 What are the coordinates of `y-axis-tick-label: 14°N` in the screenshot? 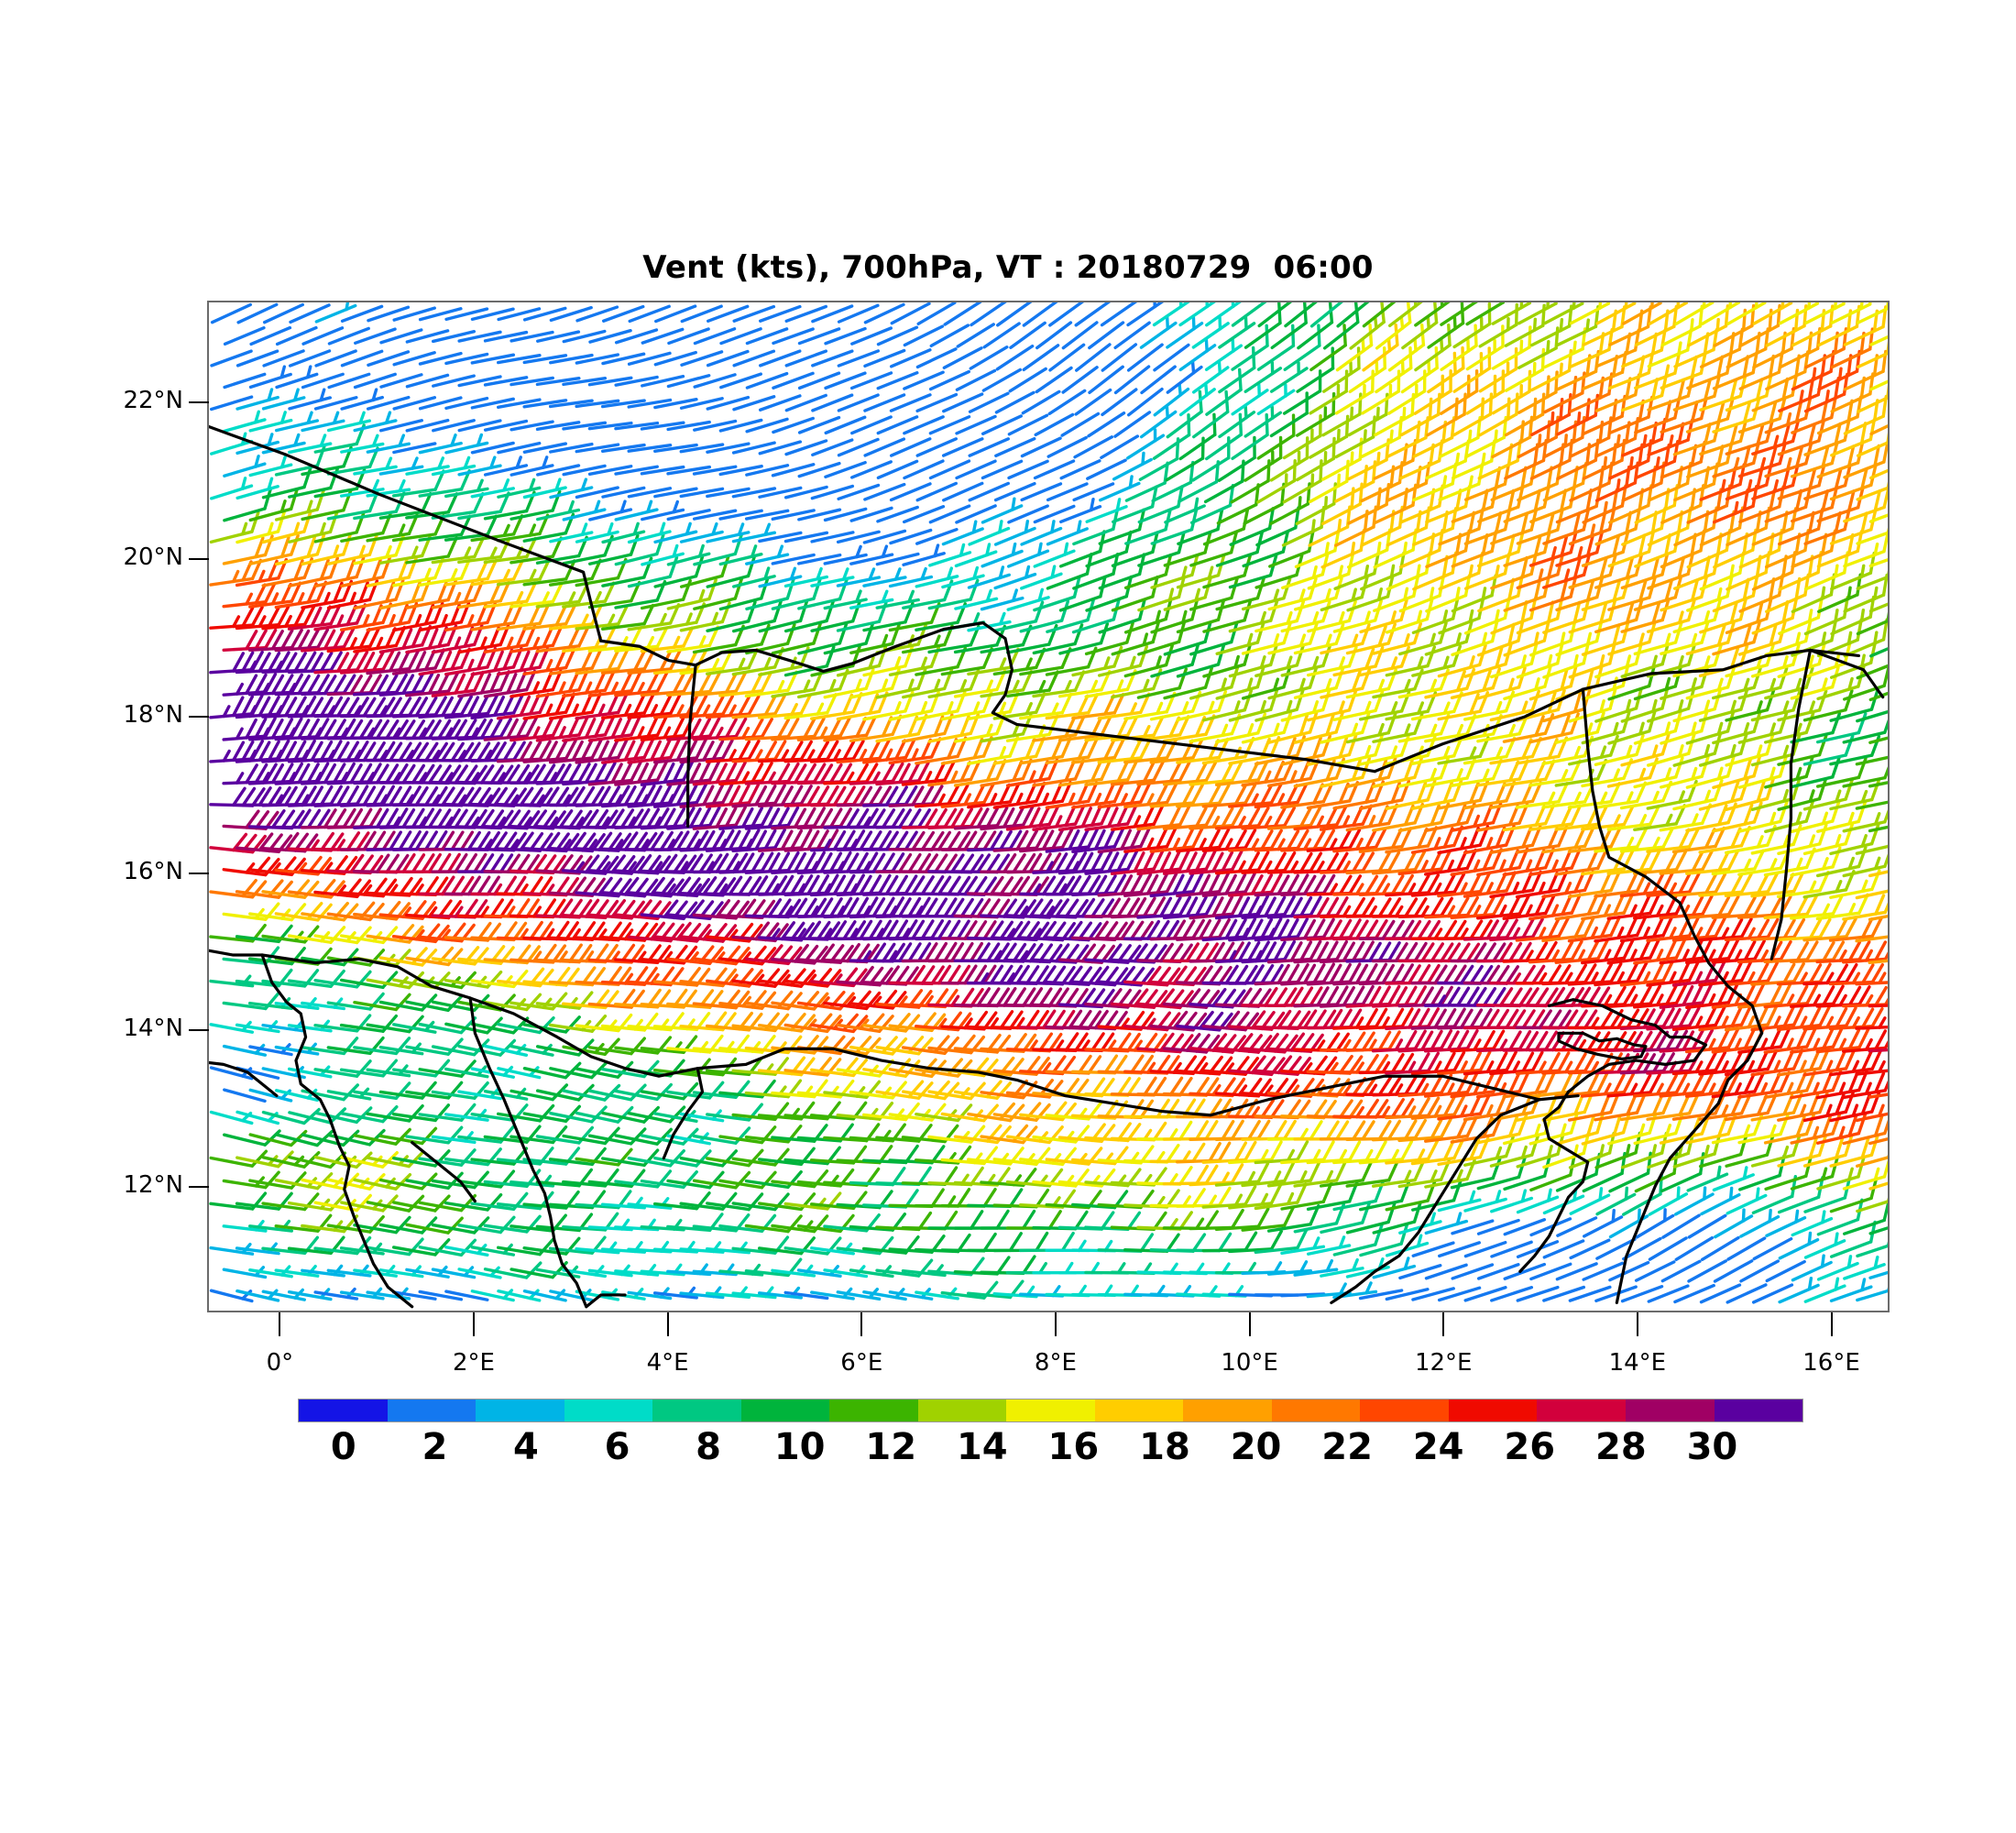 It's located at (153, 1028).